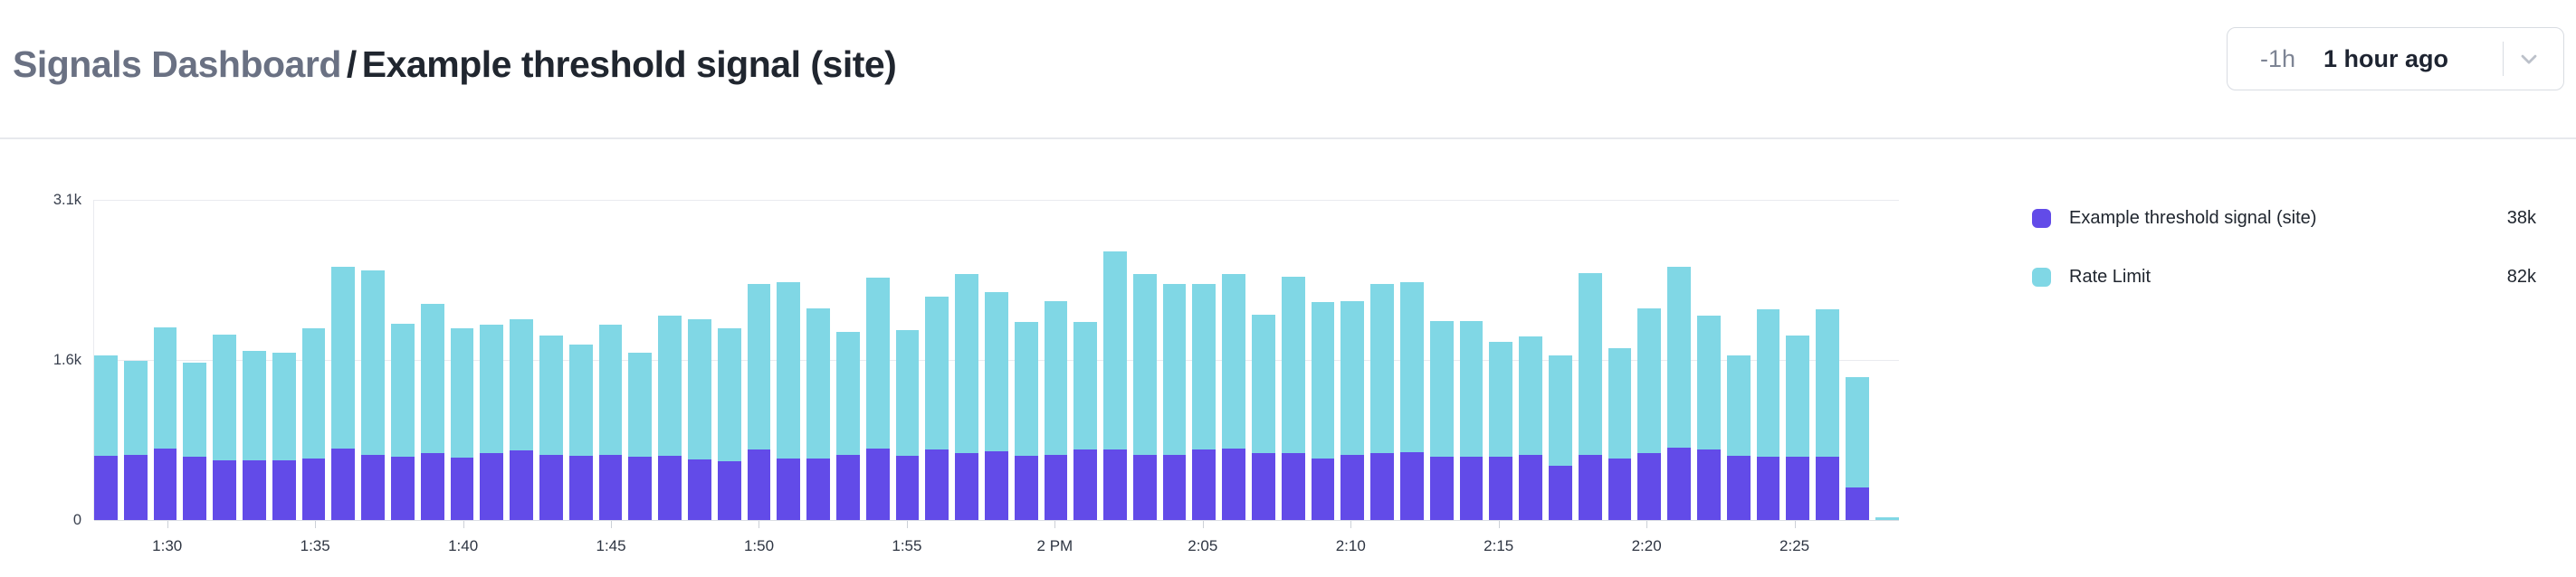 Image resolution: width=2576 pixels, height=577 pixels. What do you see at coordinates (177, 64) in the screenshot?
I see `breadcrumb-root-link: Signals Dashboard` at bounding box center [177, 64].